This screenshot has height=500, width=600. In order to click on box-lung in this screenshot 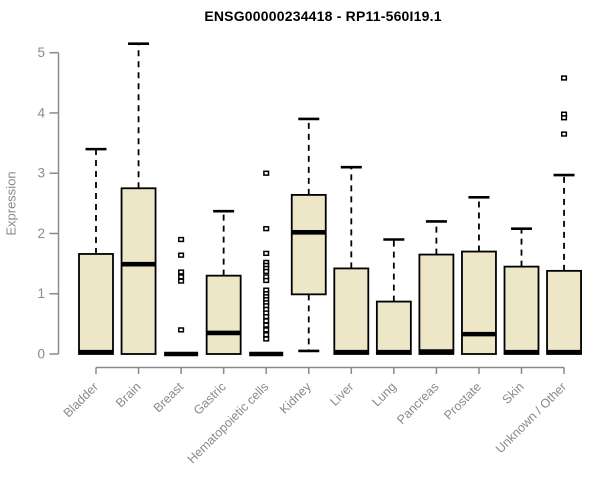, I will do `click(393, 327)`.